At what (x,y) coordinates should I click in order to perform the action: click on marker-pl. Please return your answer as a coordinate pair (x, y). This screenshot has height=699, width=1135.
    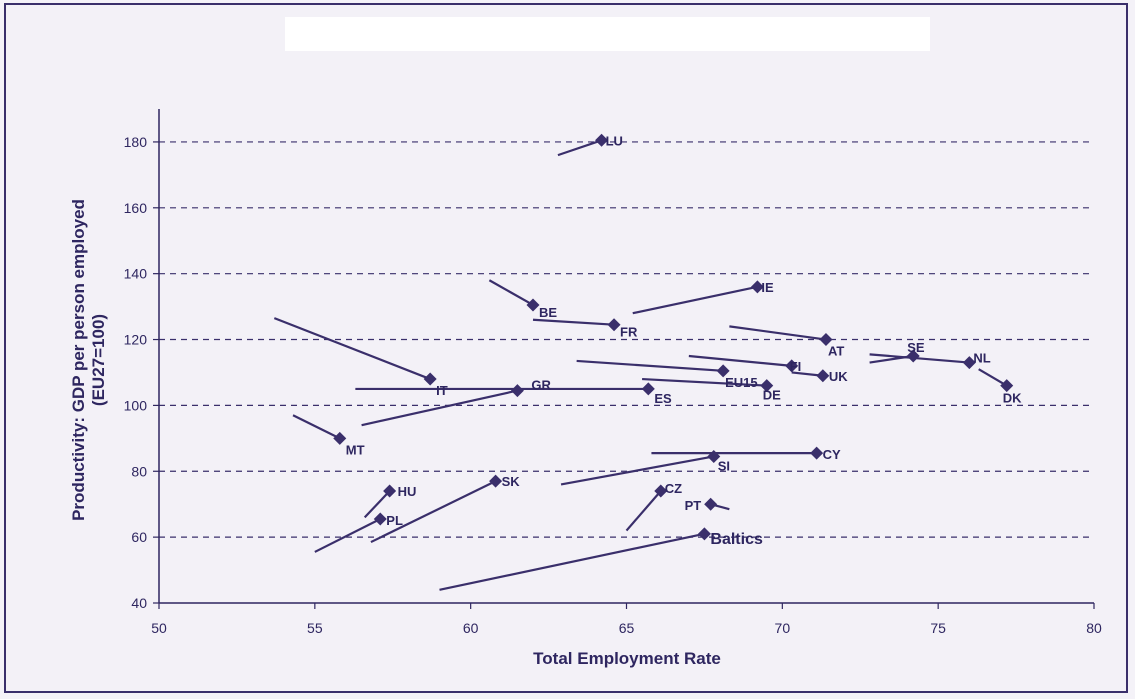
    Looking at the image, I should click on (380, 519).